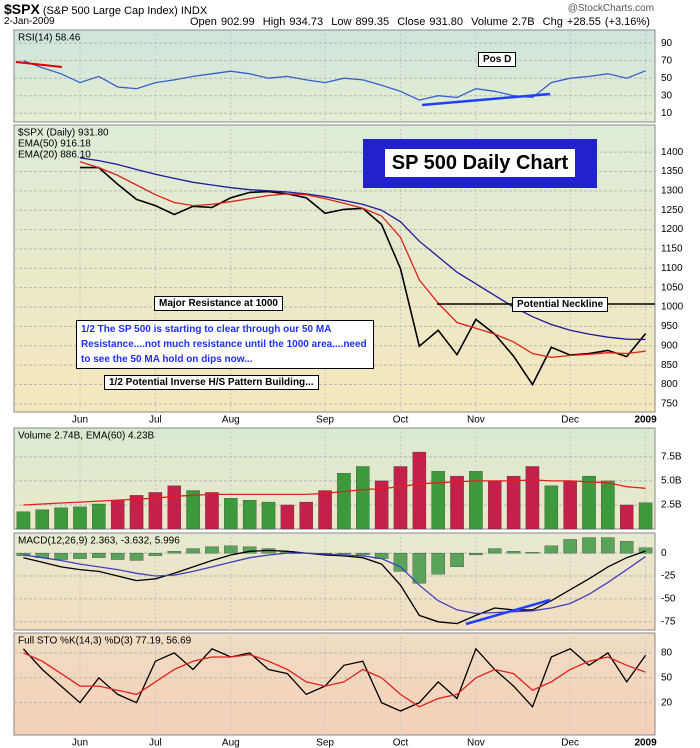  I want to click on y-tick-label: 1250, so click(672, 210).